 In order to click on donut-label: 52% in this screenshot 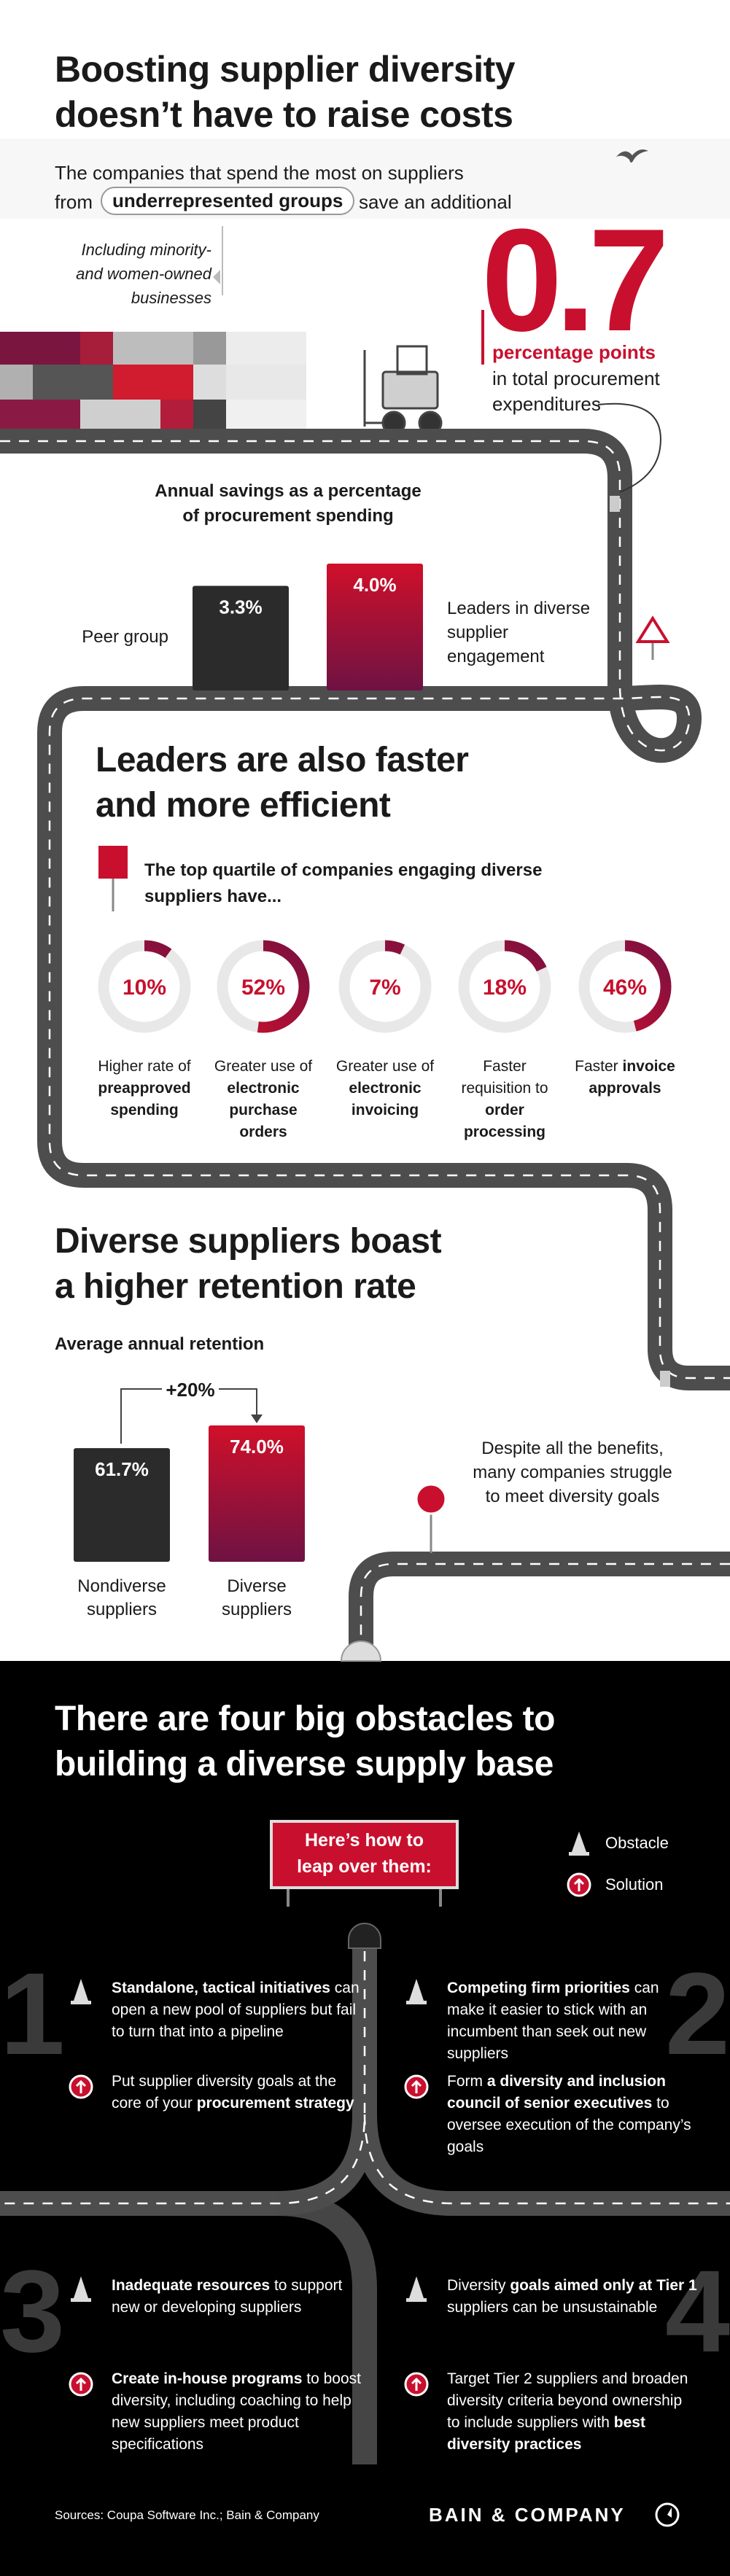, I will do `click(263, 988)`.